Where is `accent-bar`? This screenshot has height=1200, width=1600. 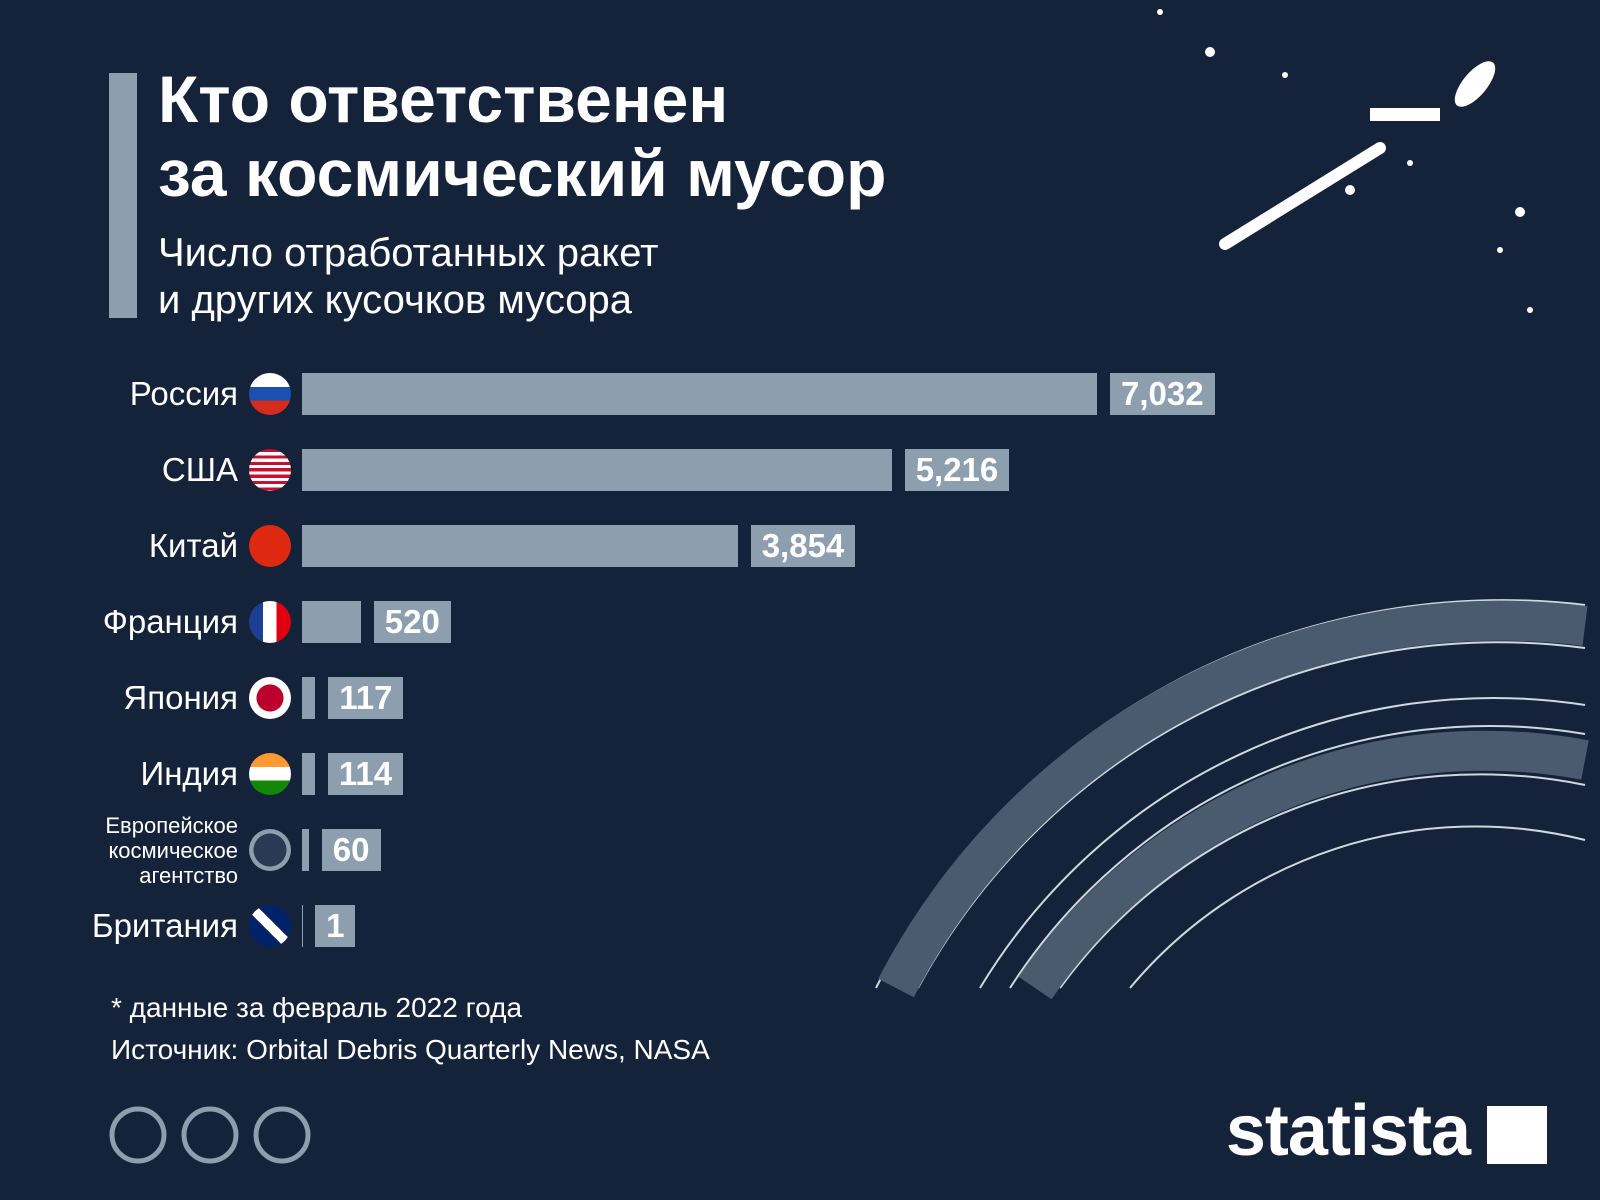
accent-bar is located at coordinates (123, 195).